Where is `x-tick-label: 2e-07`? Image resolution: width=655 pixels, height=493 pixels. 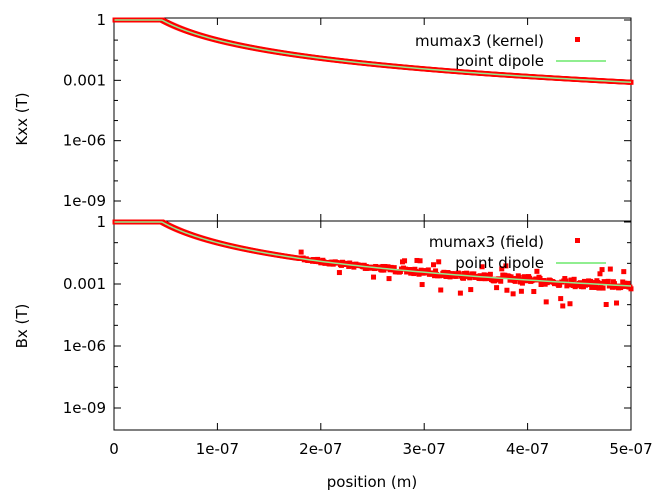
x-tick-label: 2e-07 is located at coordinates (320, 449).